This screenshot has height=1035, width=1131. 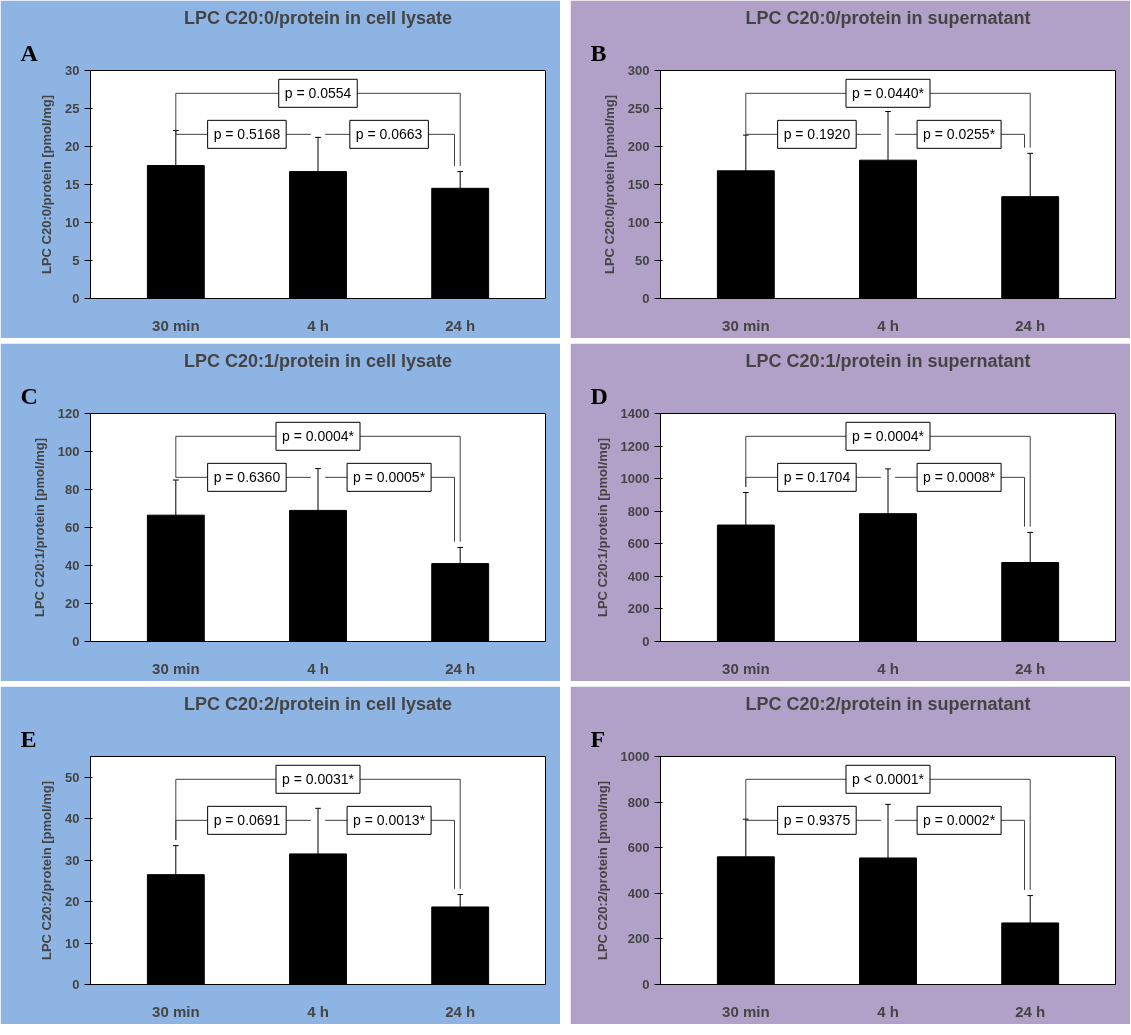 What do you see at coordinates (318, 703) in the screenshot?
I see `chart-title: LPC C20:2/protein in cell lysate` at bounding box center [318, 703].